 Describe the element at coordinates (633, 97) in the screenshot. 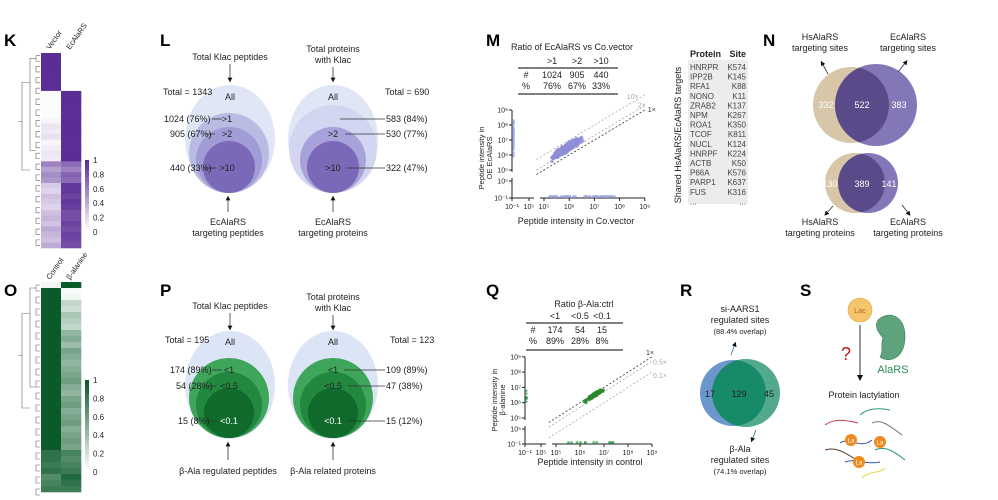

I see `reference-line-label: 10×` at that location.